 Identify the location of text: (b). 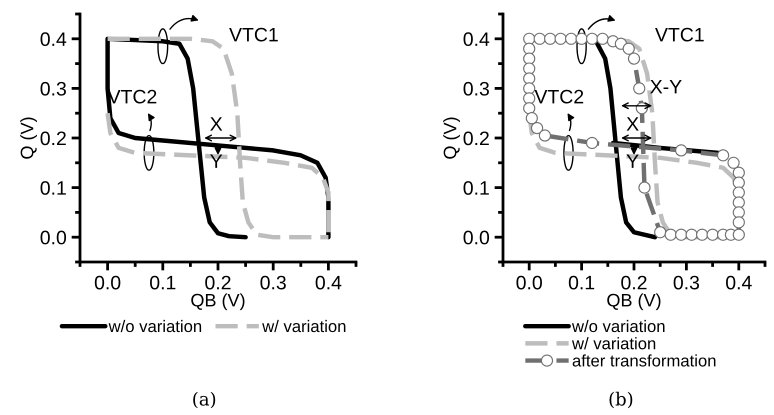
(621, 400).